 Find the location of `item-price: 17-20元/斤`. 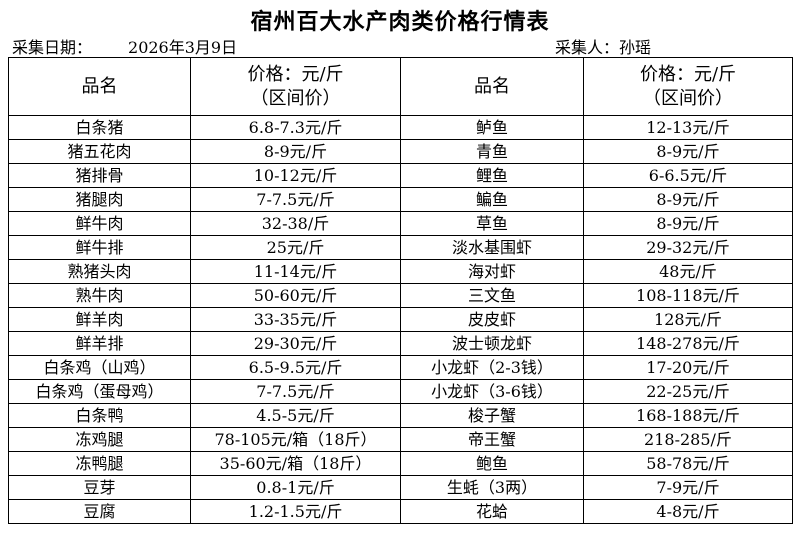

item-price: 17-20元/斤 is located at coordinates (688, 367).